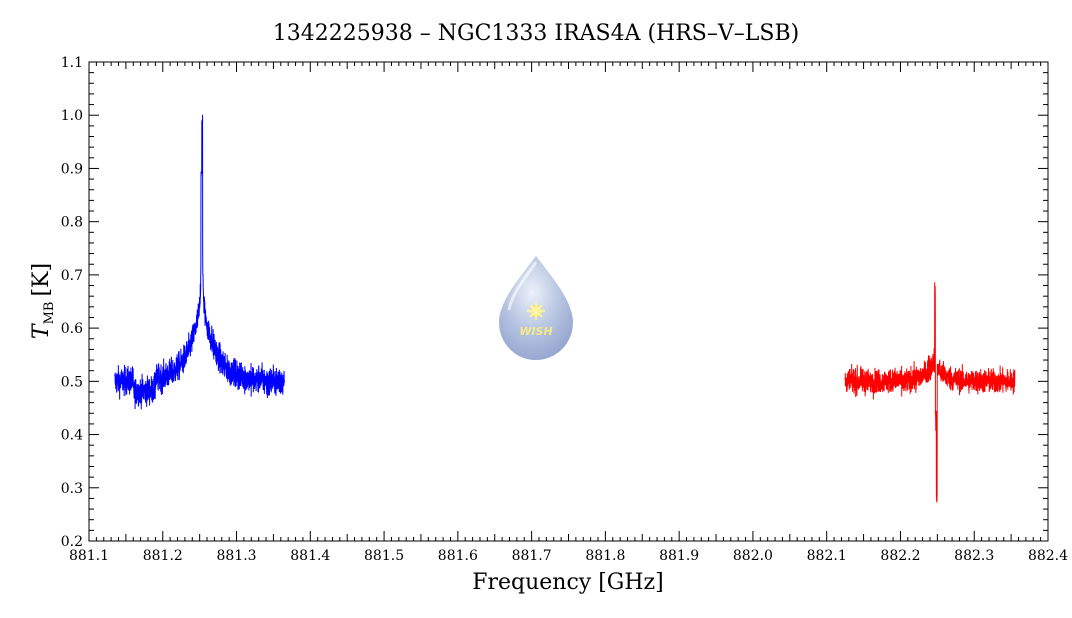  Describe the element at coordinates (72, 329) in the screenshot. I see `y-tick-label: 0.6` at that location.